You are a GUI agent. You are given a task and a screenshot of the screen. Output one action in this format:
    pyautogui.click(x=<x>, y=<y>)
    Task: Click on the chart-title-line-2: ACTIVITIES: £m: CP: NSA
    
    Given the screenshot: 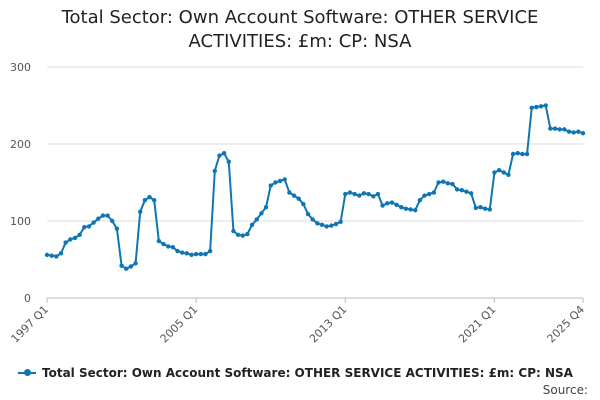 What is the action you would take?
    pyautogui.click(x=300, y=41)
    